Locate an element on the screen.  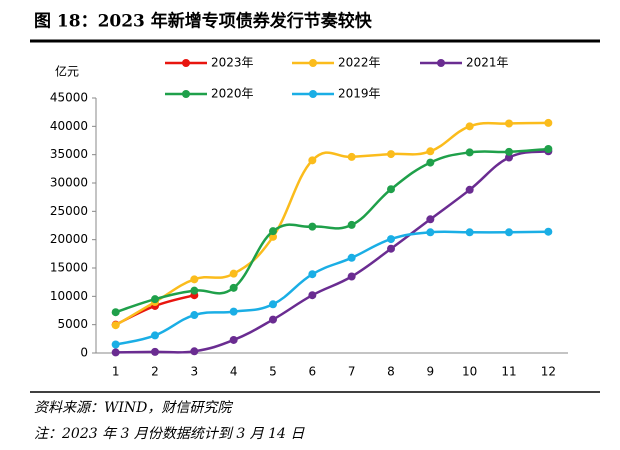
source: 资料来源：WIND，财信研究院 is located at coordinates (133, 408).